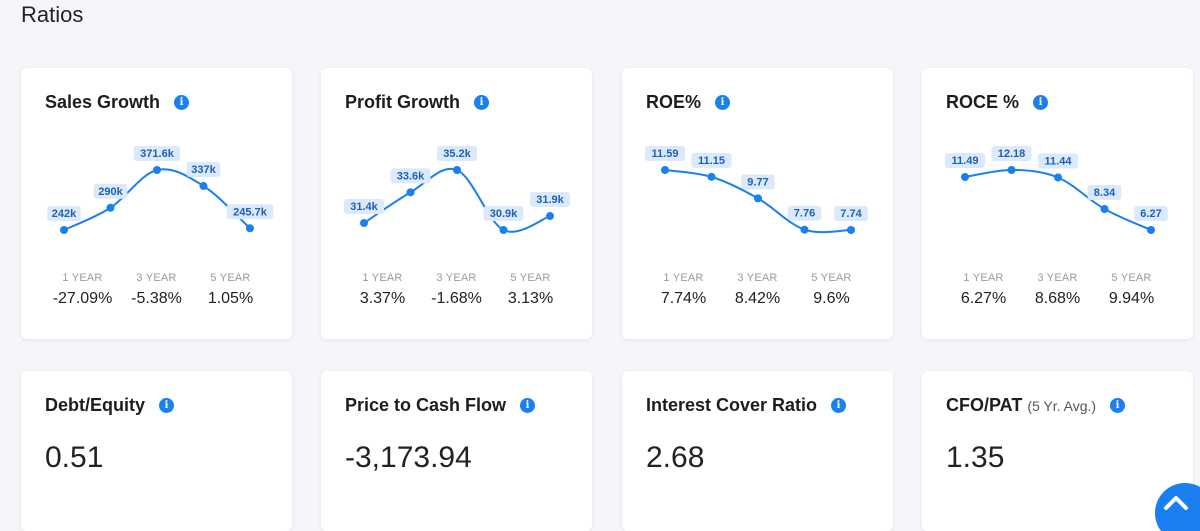 The height and width of the screenshot is (531, 1200). Describe the element at coordinates (965, 161) in the screenshot. I see `data-label-text: 11.49` at that location.